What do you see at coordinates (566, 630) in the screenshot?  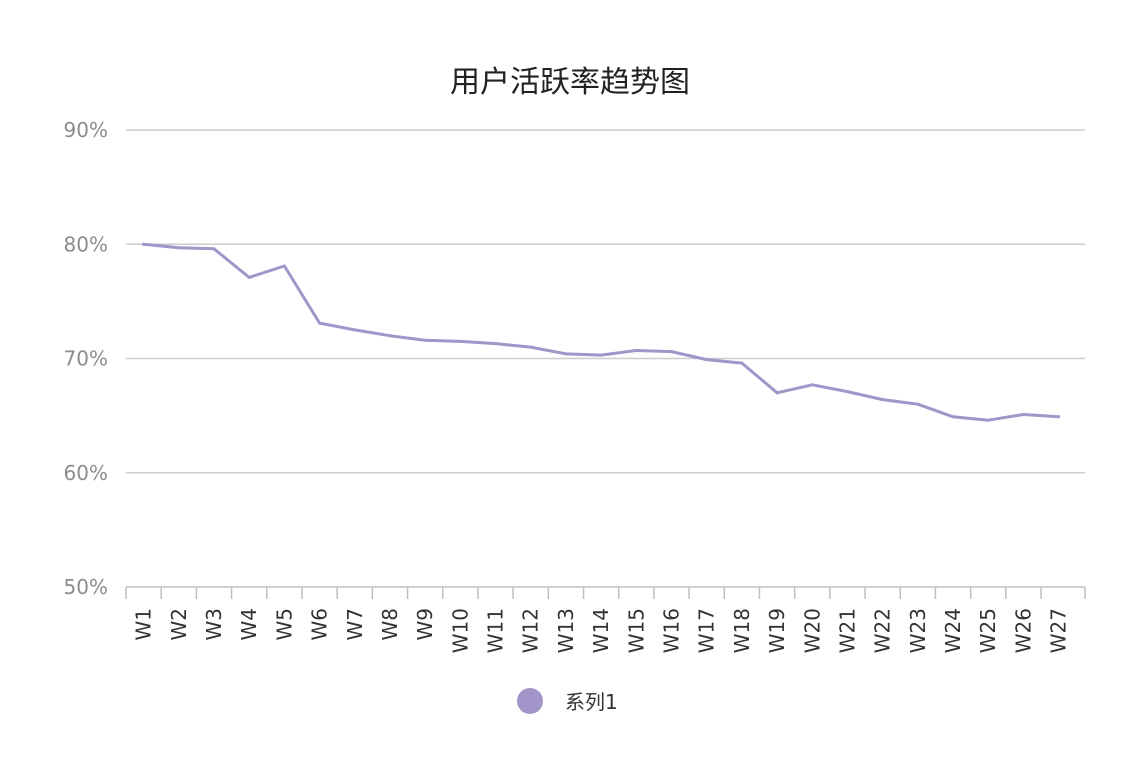 I see `x-tick-label: W13` at bounding box center [566, 630].